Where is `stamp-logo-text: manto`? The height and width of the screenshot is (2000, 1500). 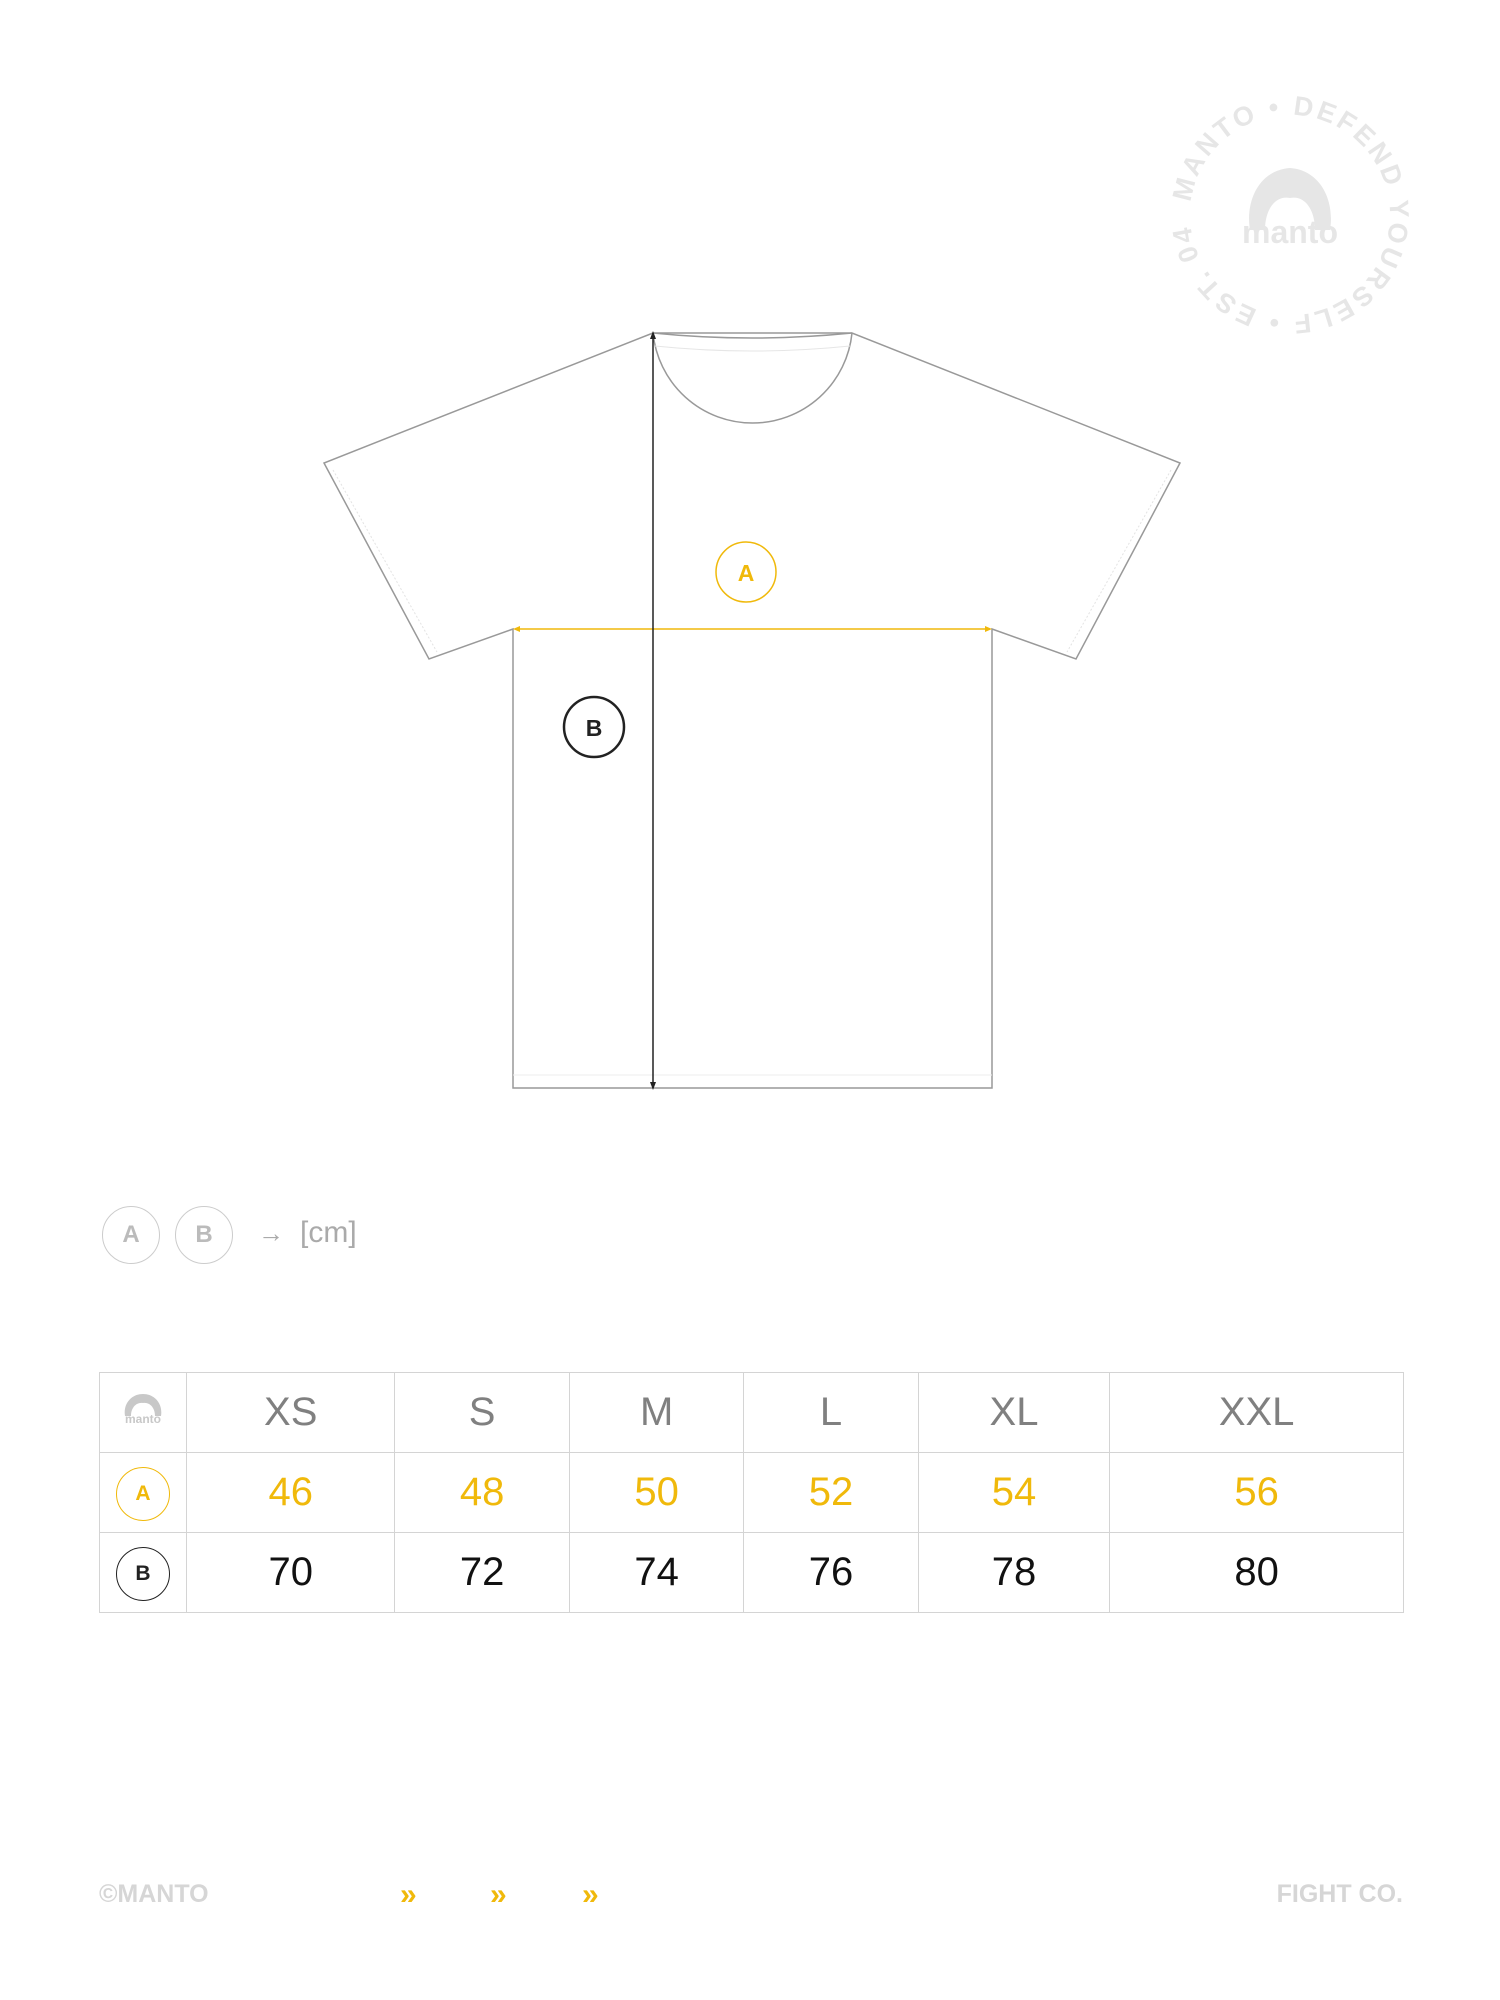
stamp-logo-text: manto is located at coordinates (1290, 232).